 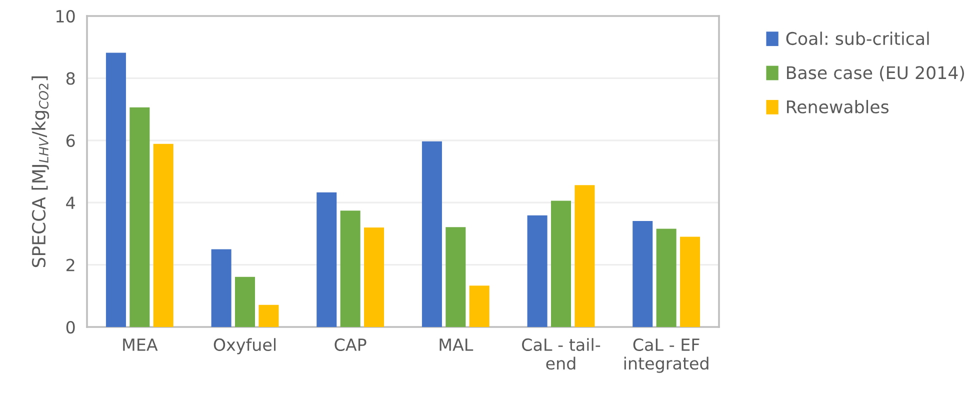 I want to click on x-tick-label: MEA, so click(x=140, y=344).